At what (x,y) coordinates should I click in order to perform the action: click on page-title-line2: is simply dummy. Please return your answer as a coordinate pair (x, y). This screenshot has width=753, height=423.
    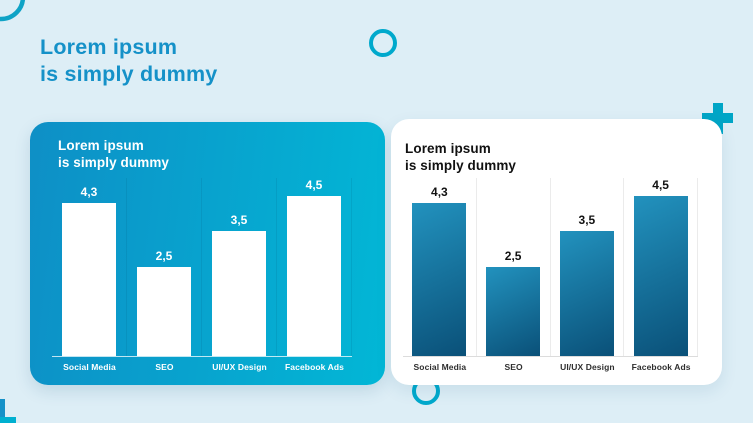
    Looking at the image, I should click on (129, 74).